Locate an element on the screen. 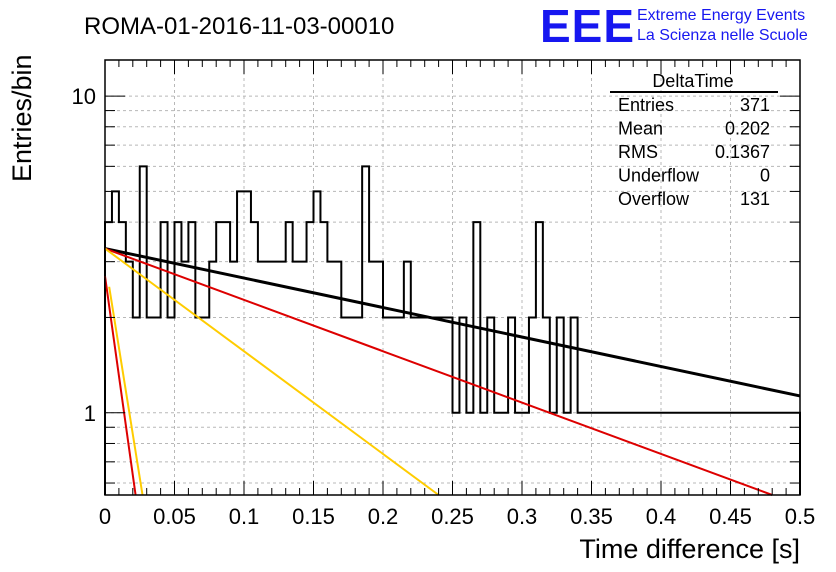 Image resolution: width=836 pixels, height=572 pixels. x-tick-label: 0.3 is located at coordinates (522, 516).